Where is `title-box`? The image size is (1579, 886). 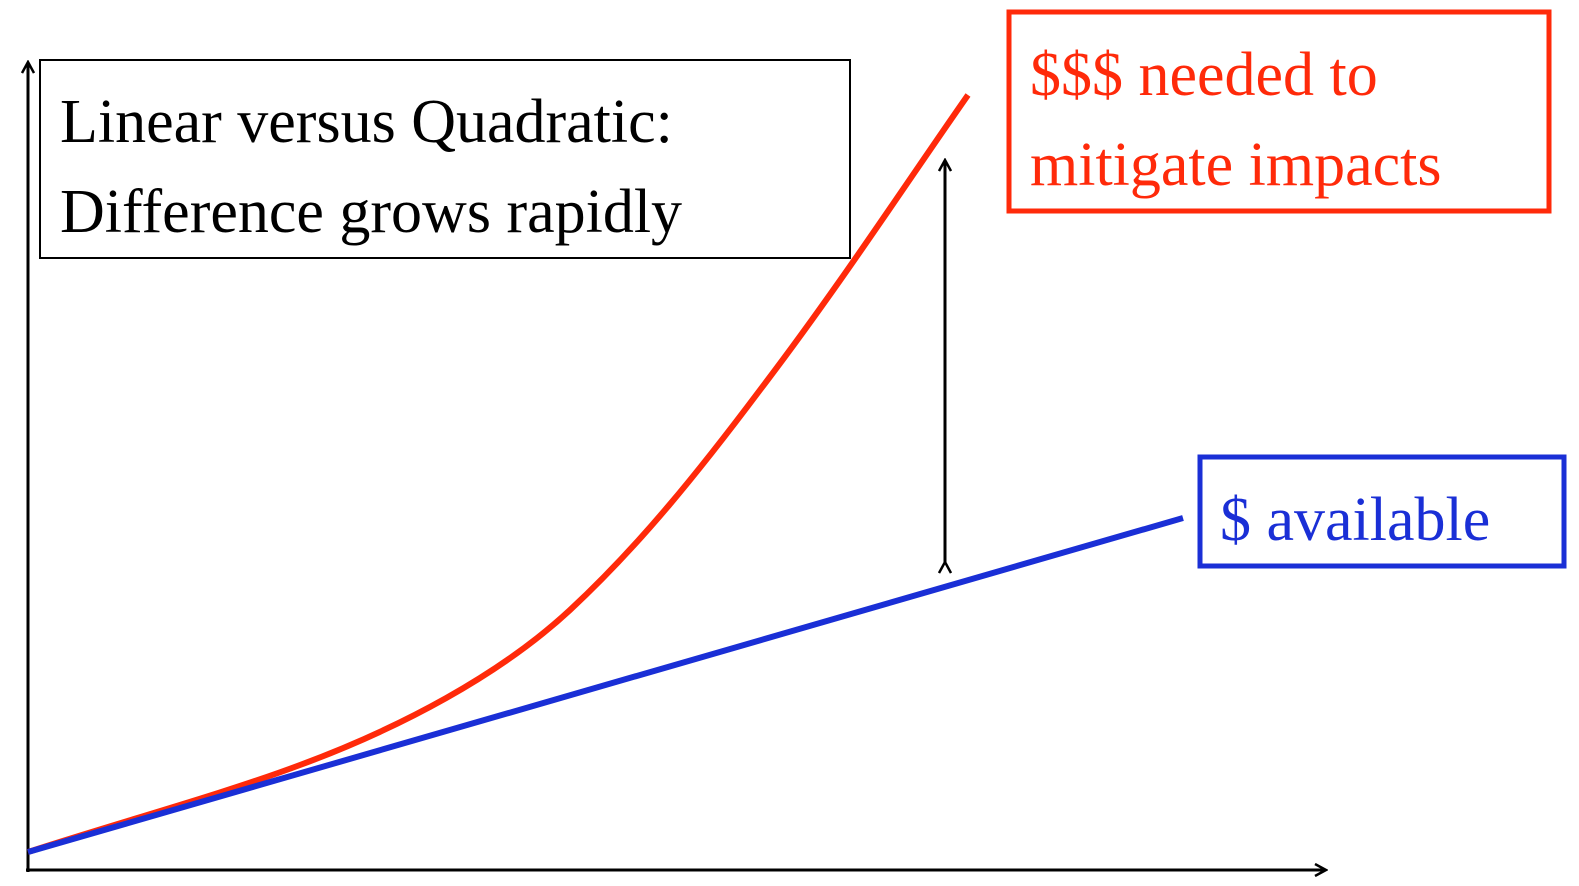
title-box is located at coordinates (445, 159).